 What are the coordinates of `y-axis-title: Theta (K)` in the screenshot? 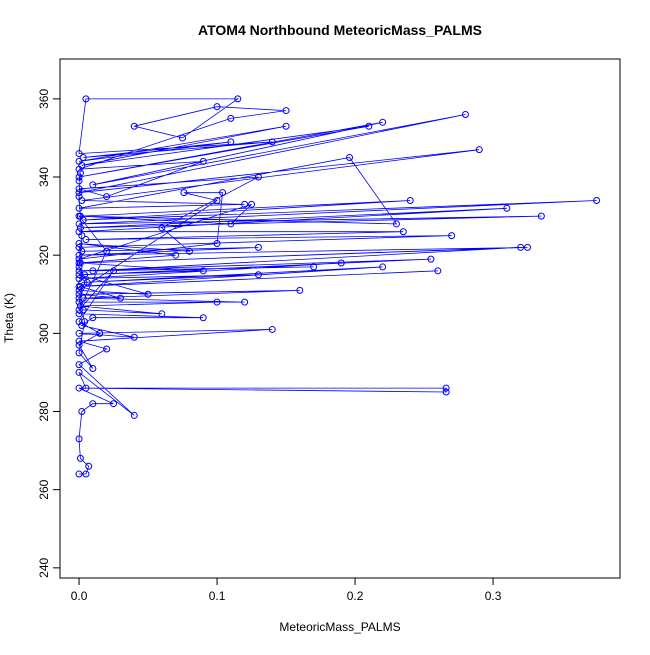 It's located at (9, 318).